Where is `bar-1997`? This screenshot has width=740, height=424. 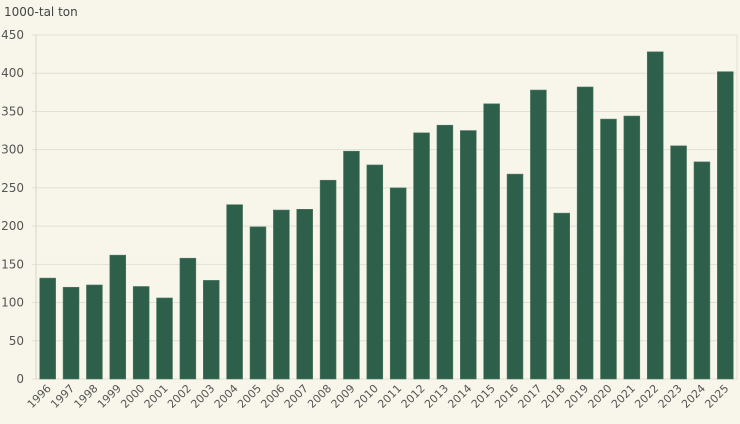
bar-1997 is located at coordinates (71, 333).